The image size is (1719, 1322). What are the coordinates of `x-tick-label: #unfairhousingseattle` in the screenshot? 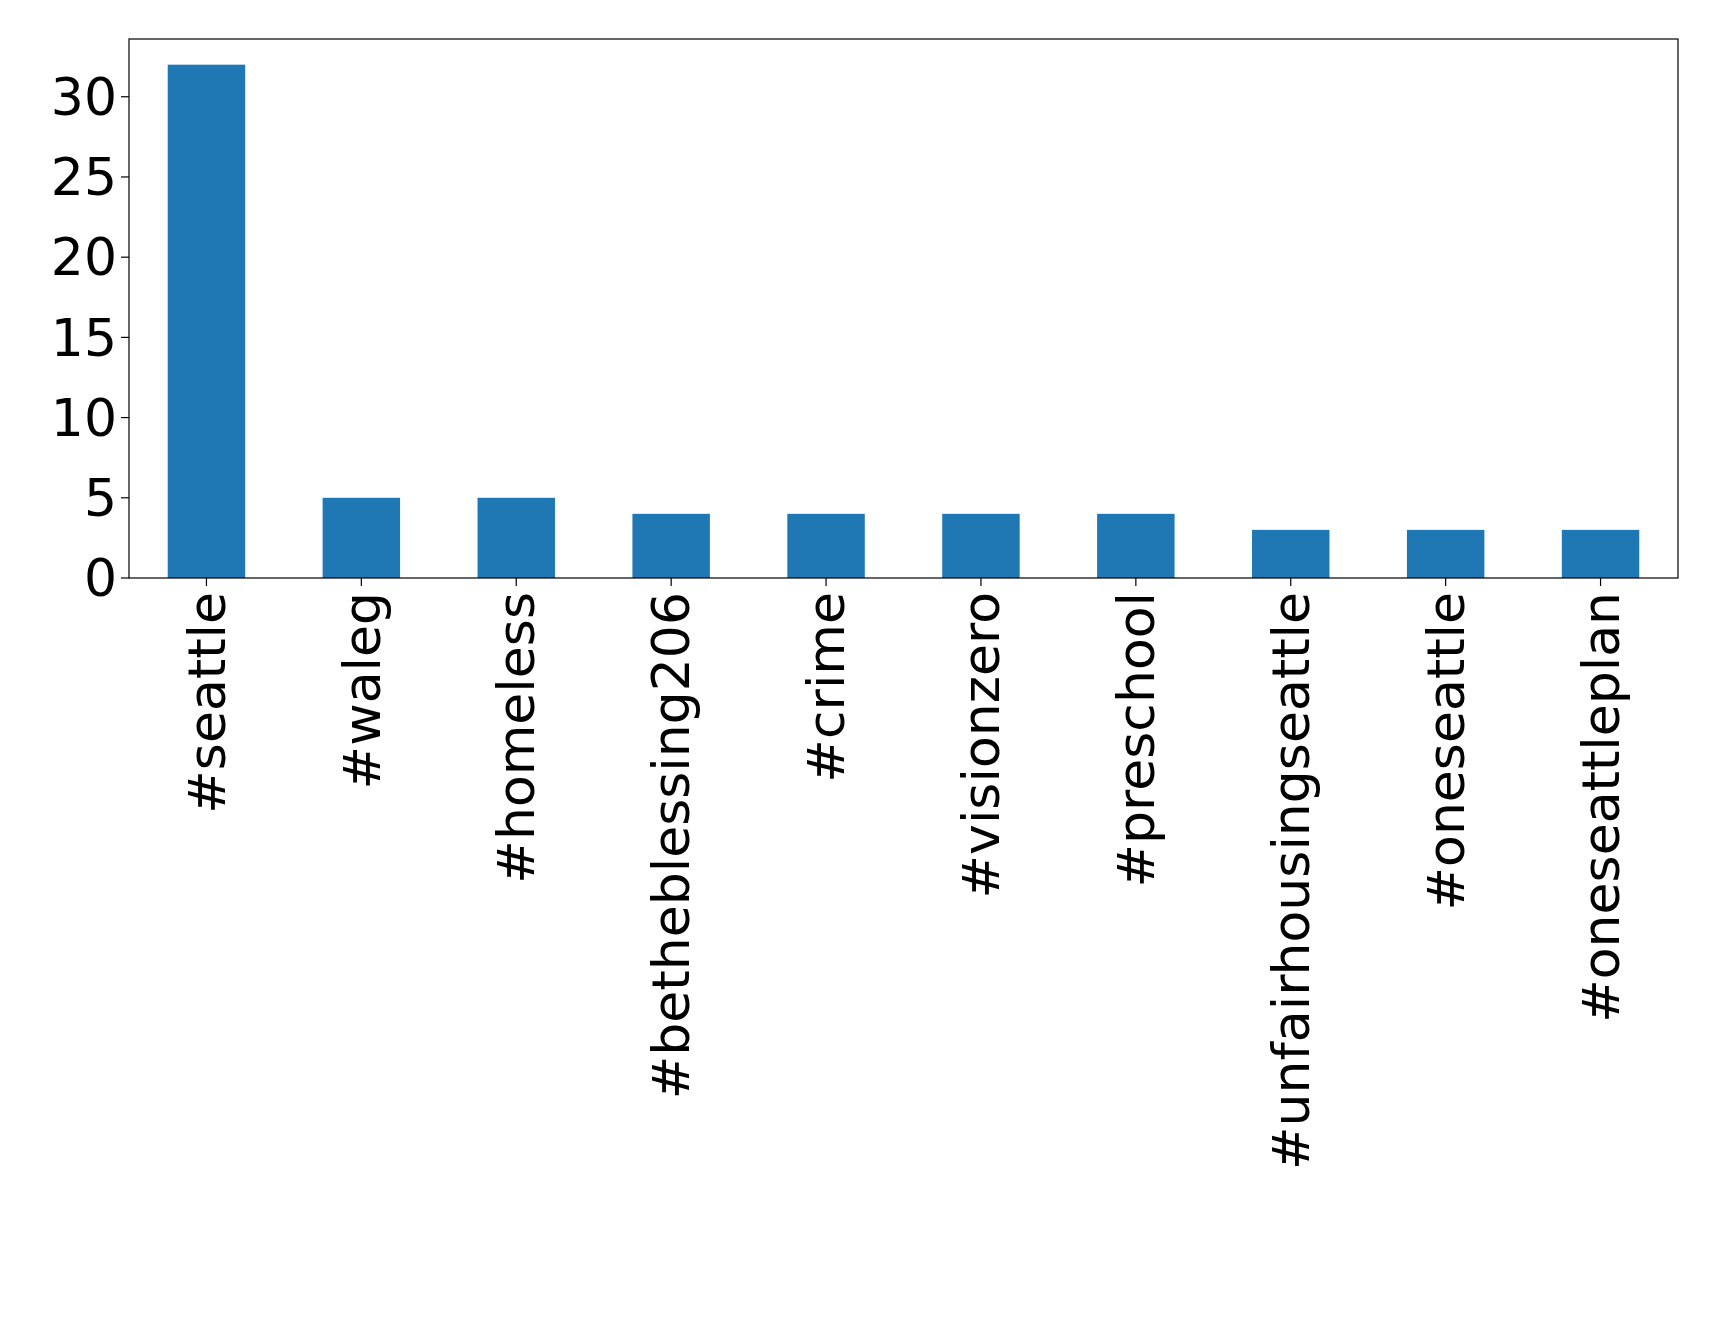 It's located at (1290, 881).